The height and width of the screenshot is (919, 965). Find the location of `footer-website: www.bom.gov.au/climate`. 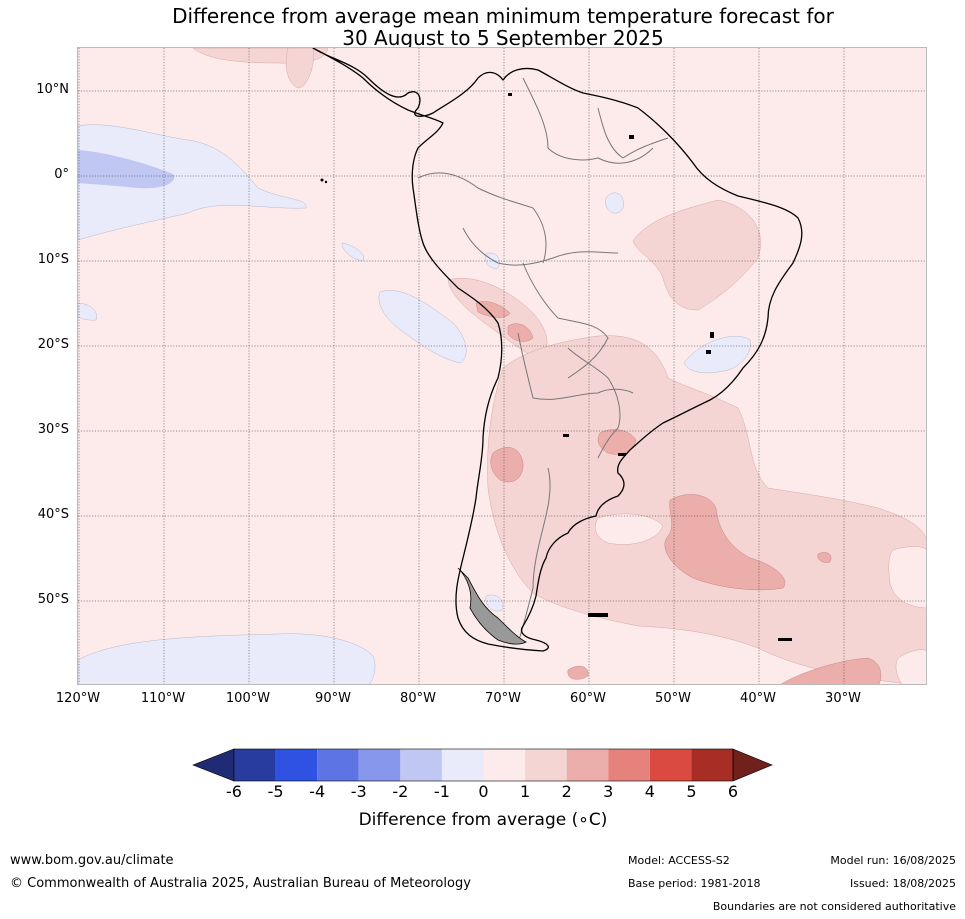

footer-website: www.bom.gov.au/climate is located at coordinates (92, 860).